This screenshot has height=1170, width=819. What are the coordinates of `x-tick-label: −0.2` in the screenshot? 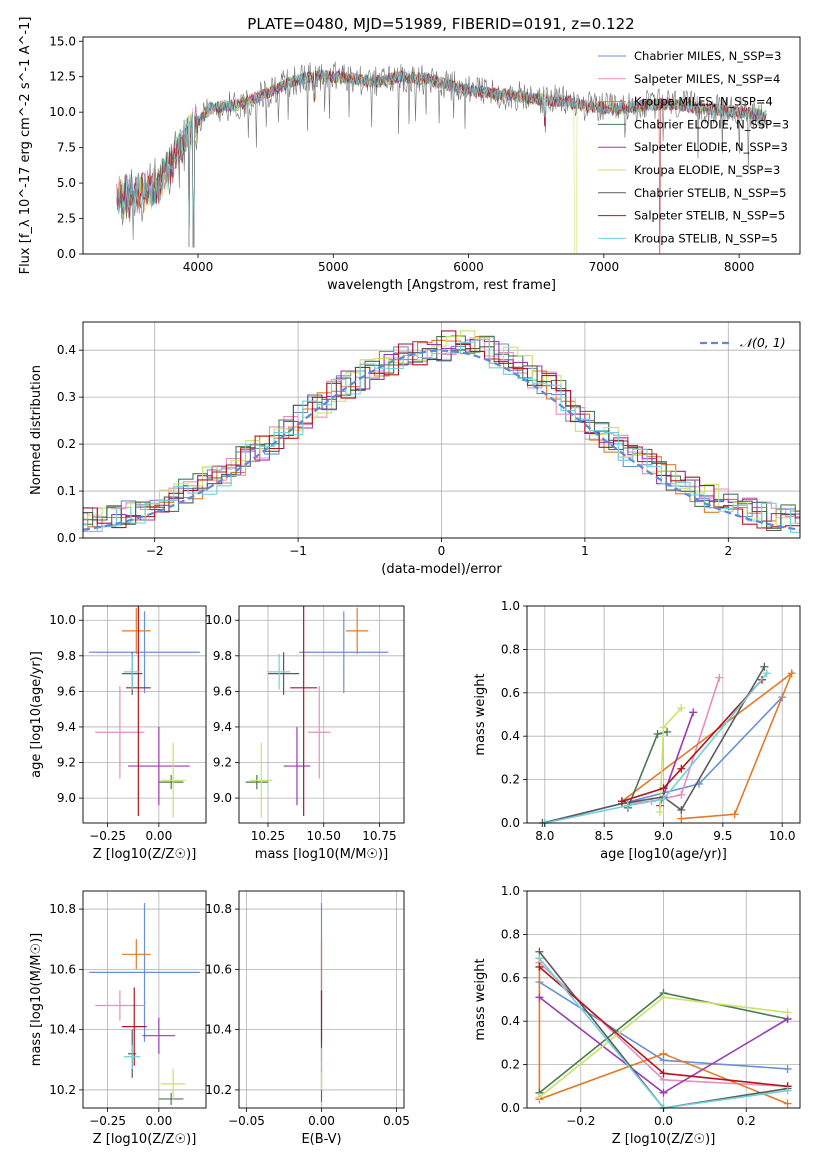 It's located at (580, 1121).